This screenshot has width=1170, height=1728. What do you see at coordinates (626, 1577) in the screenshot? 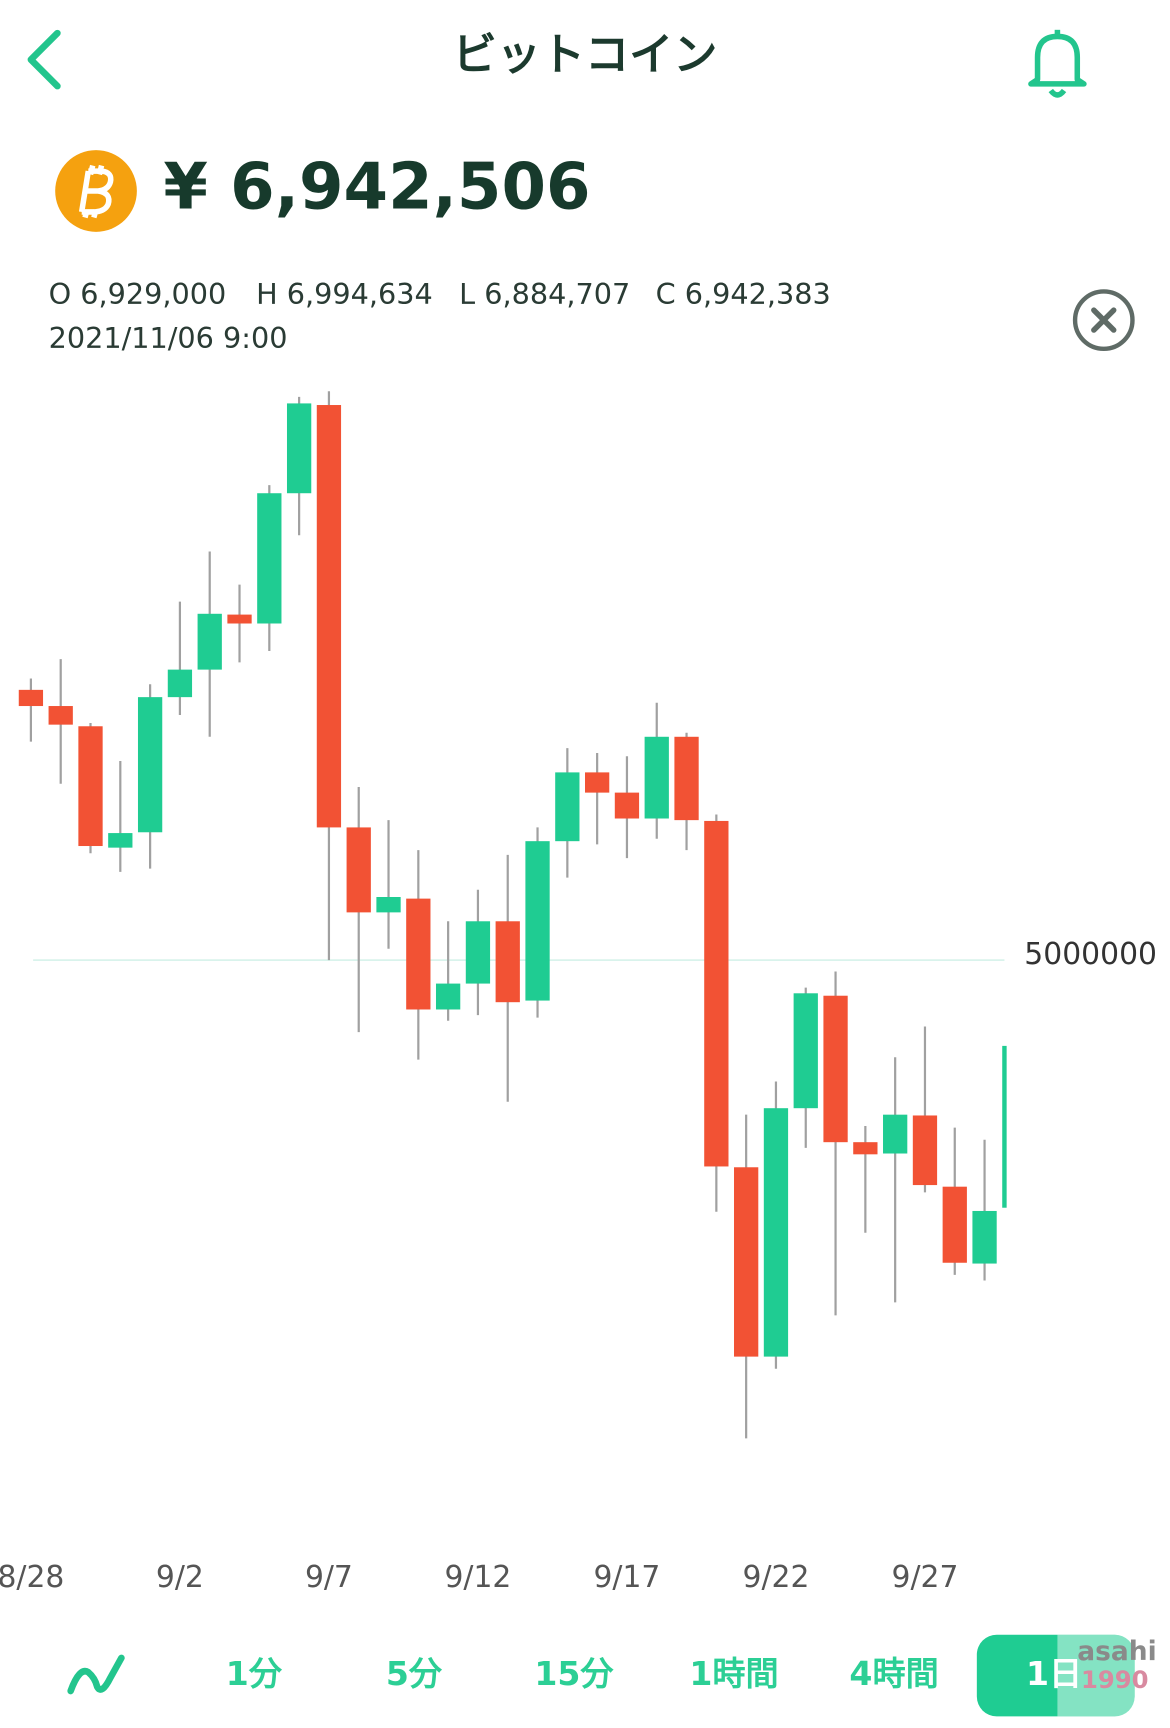
I see `x-tick-label: 9/17` at bounding box center [626, 1577].